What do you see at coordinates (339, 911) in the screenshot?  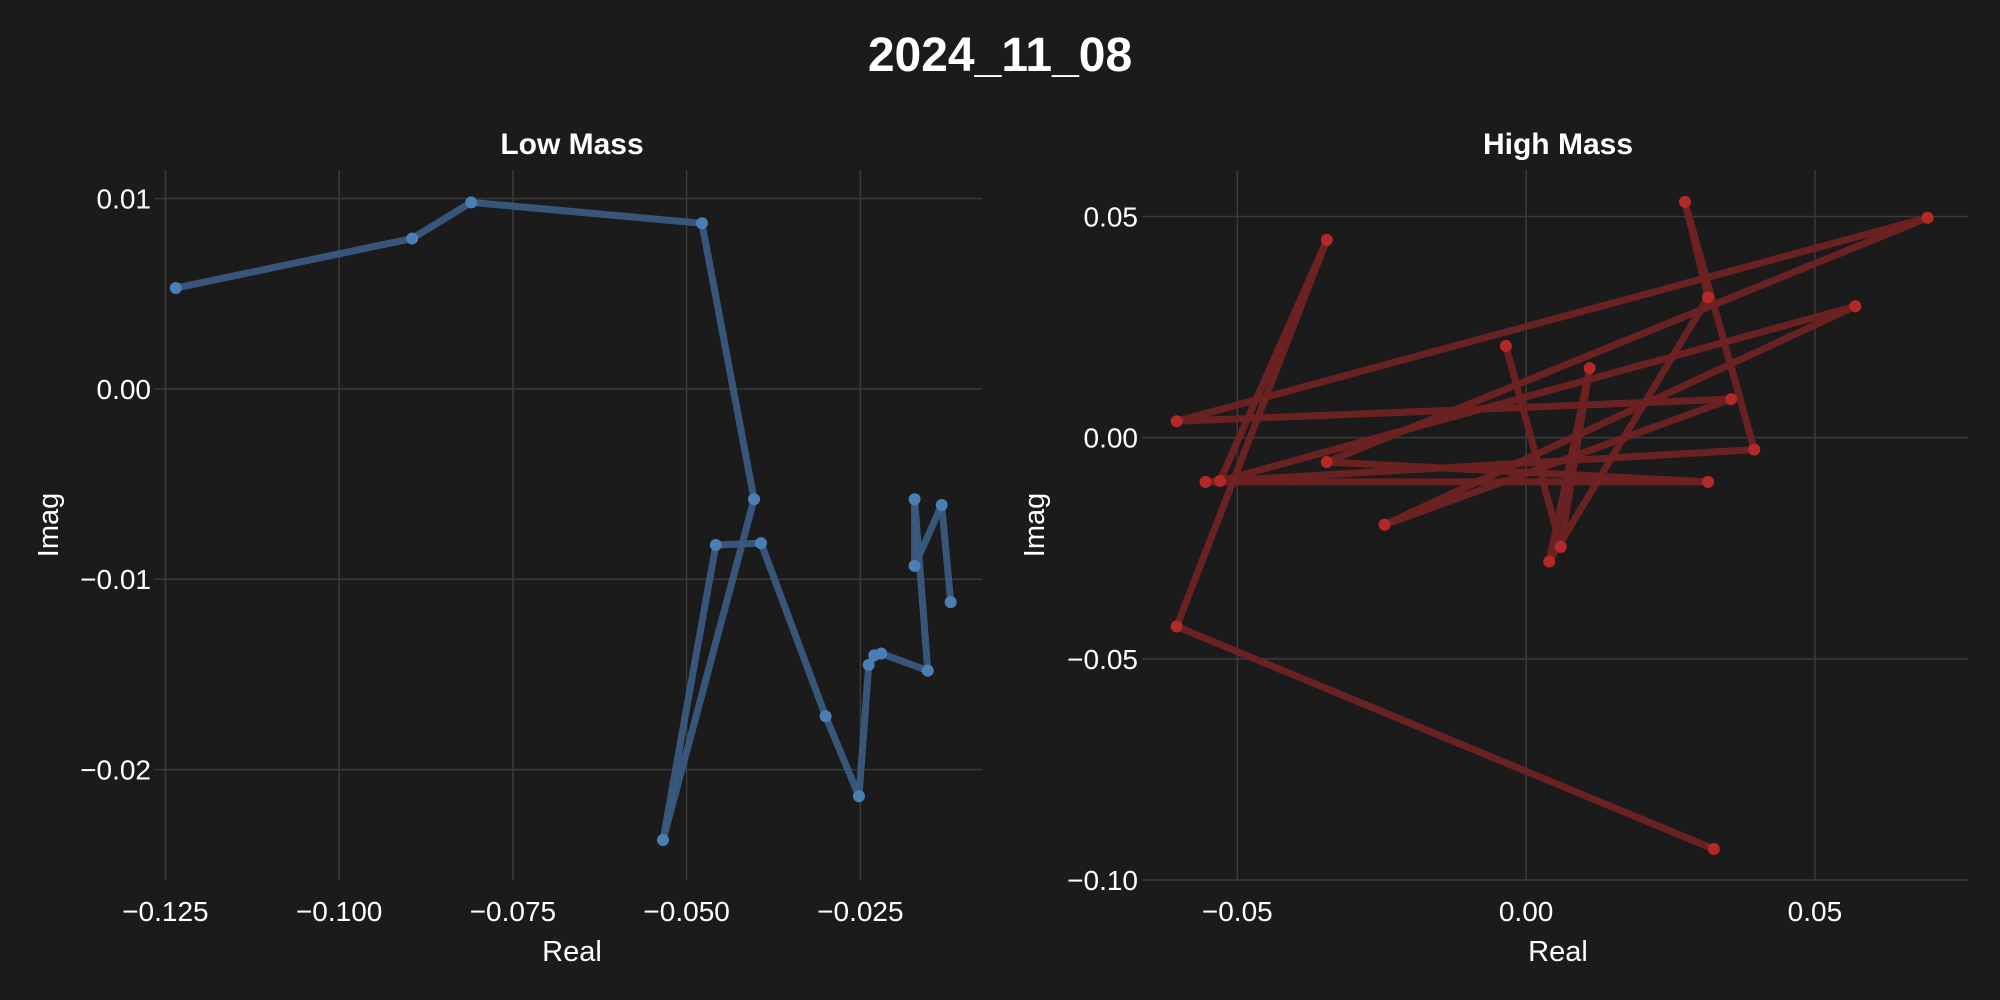 I see `low-mass-xtick-label: −0.100` at bounding box center [339, 911].